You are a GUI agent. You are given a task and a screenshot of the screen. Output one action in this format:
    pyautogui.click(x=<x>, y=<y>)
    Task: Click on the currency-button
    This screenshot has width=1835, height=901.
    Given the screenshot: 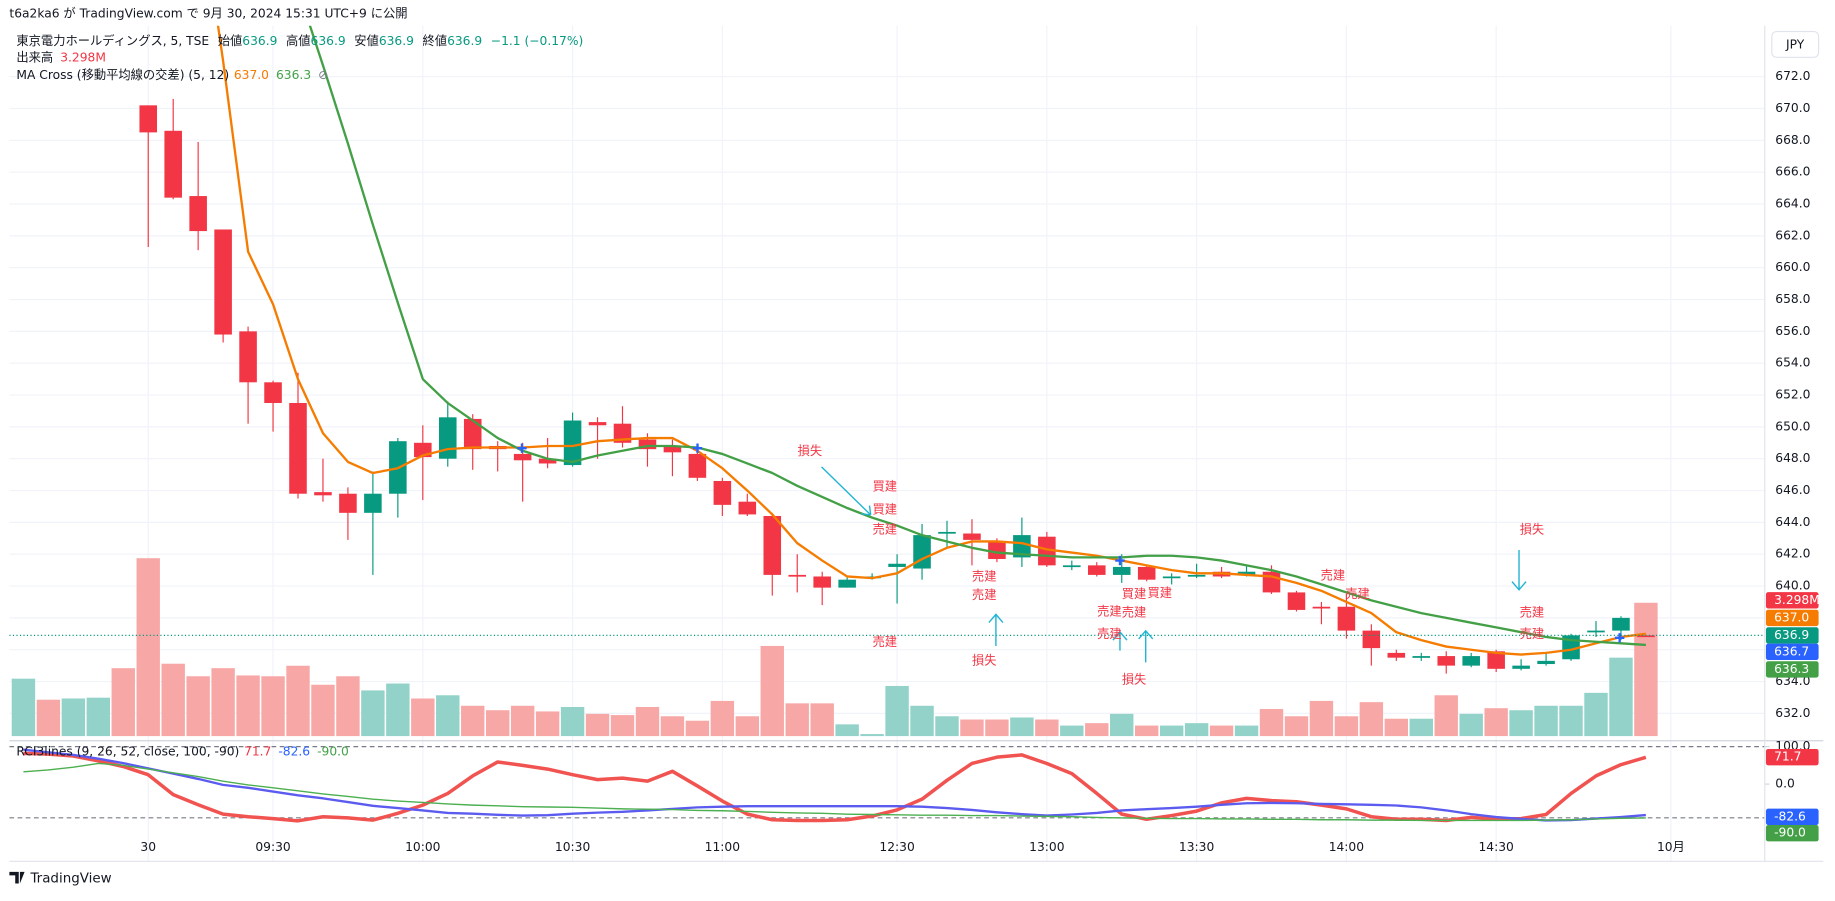 What is the action you would take?
    pyautogui.click(x=1795, y=44)
    